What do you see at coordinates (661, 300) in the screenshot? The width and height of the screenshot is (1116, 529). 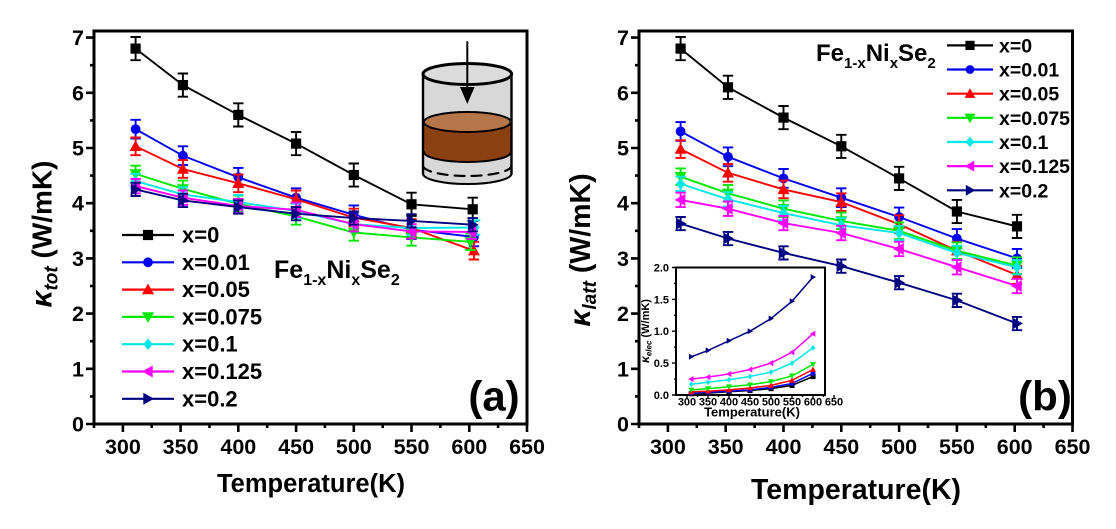 I see `svg-text: 1.5` at bounding box center [661, 300].